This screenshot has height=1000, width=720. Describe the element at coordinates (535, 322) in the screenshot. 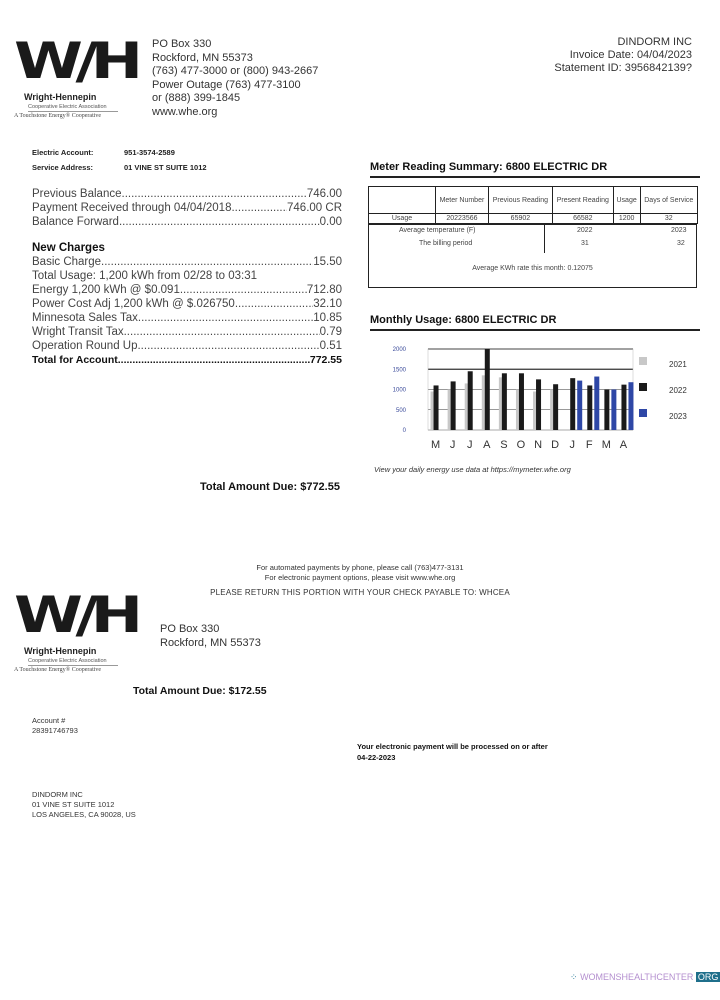

I see `usage-chart-title: Monthly Usage: 6800 ELECTRIC DR` at that location.